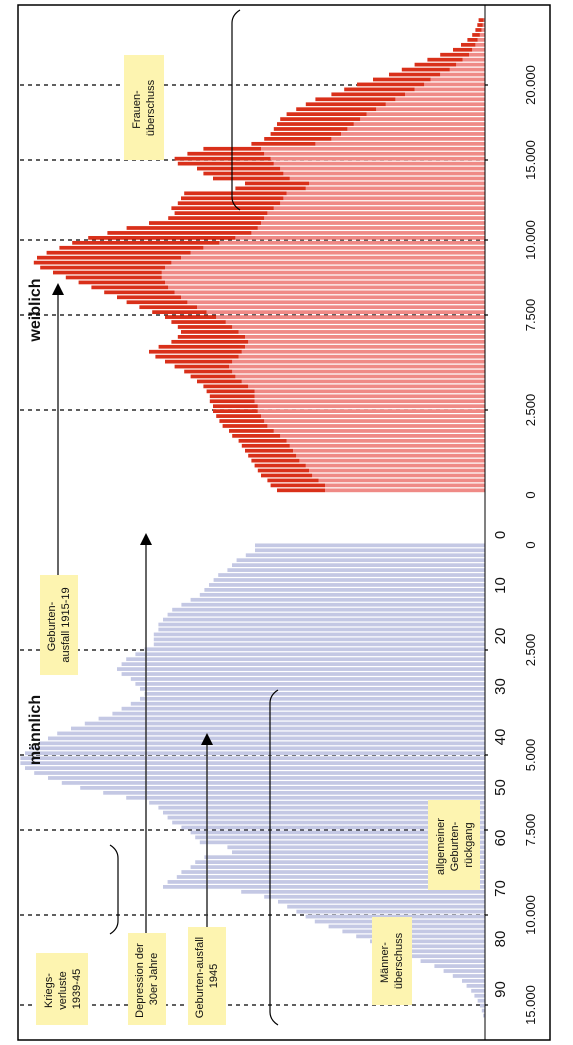  I want to click on female-tick-label: 7.500, so click(530, 315).